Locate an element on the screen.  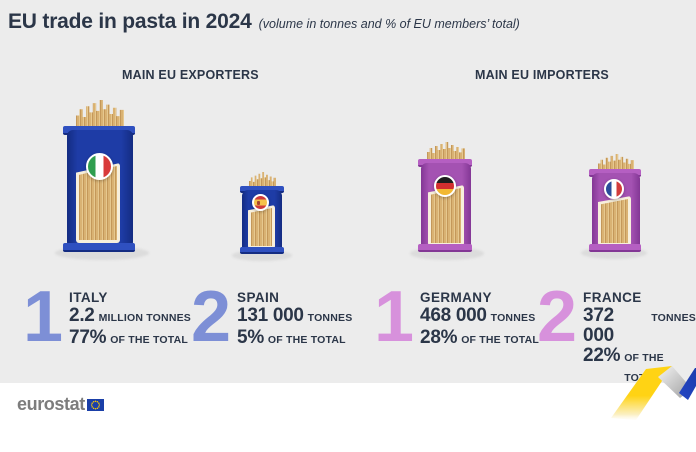
volume-line: 2.2 MILLION TONNES is located at coordinates (130, 317).